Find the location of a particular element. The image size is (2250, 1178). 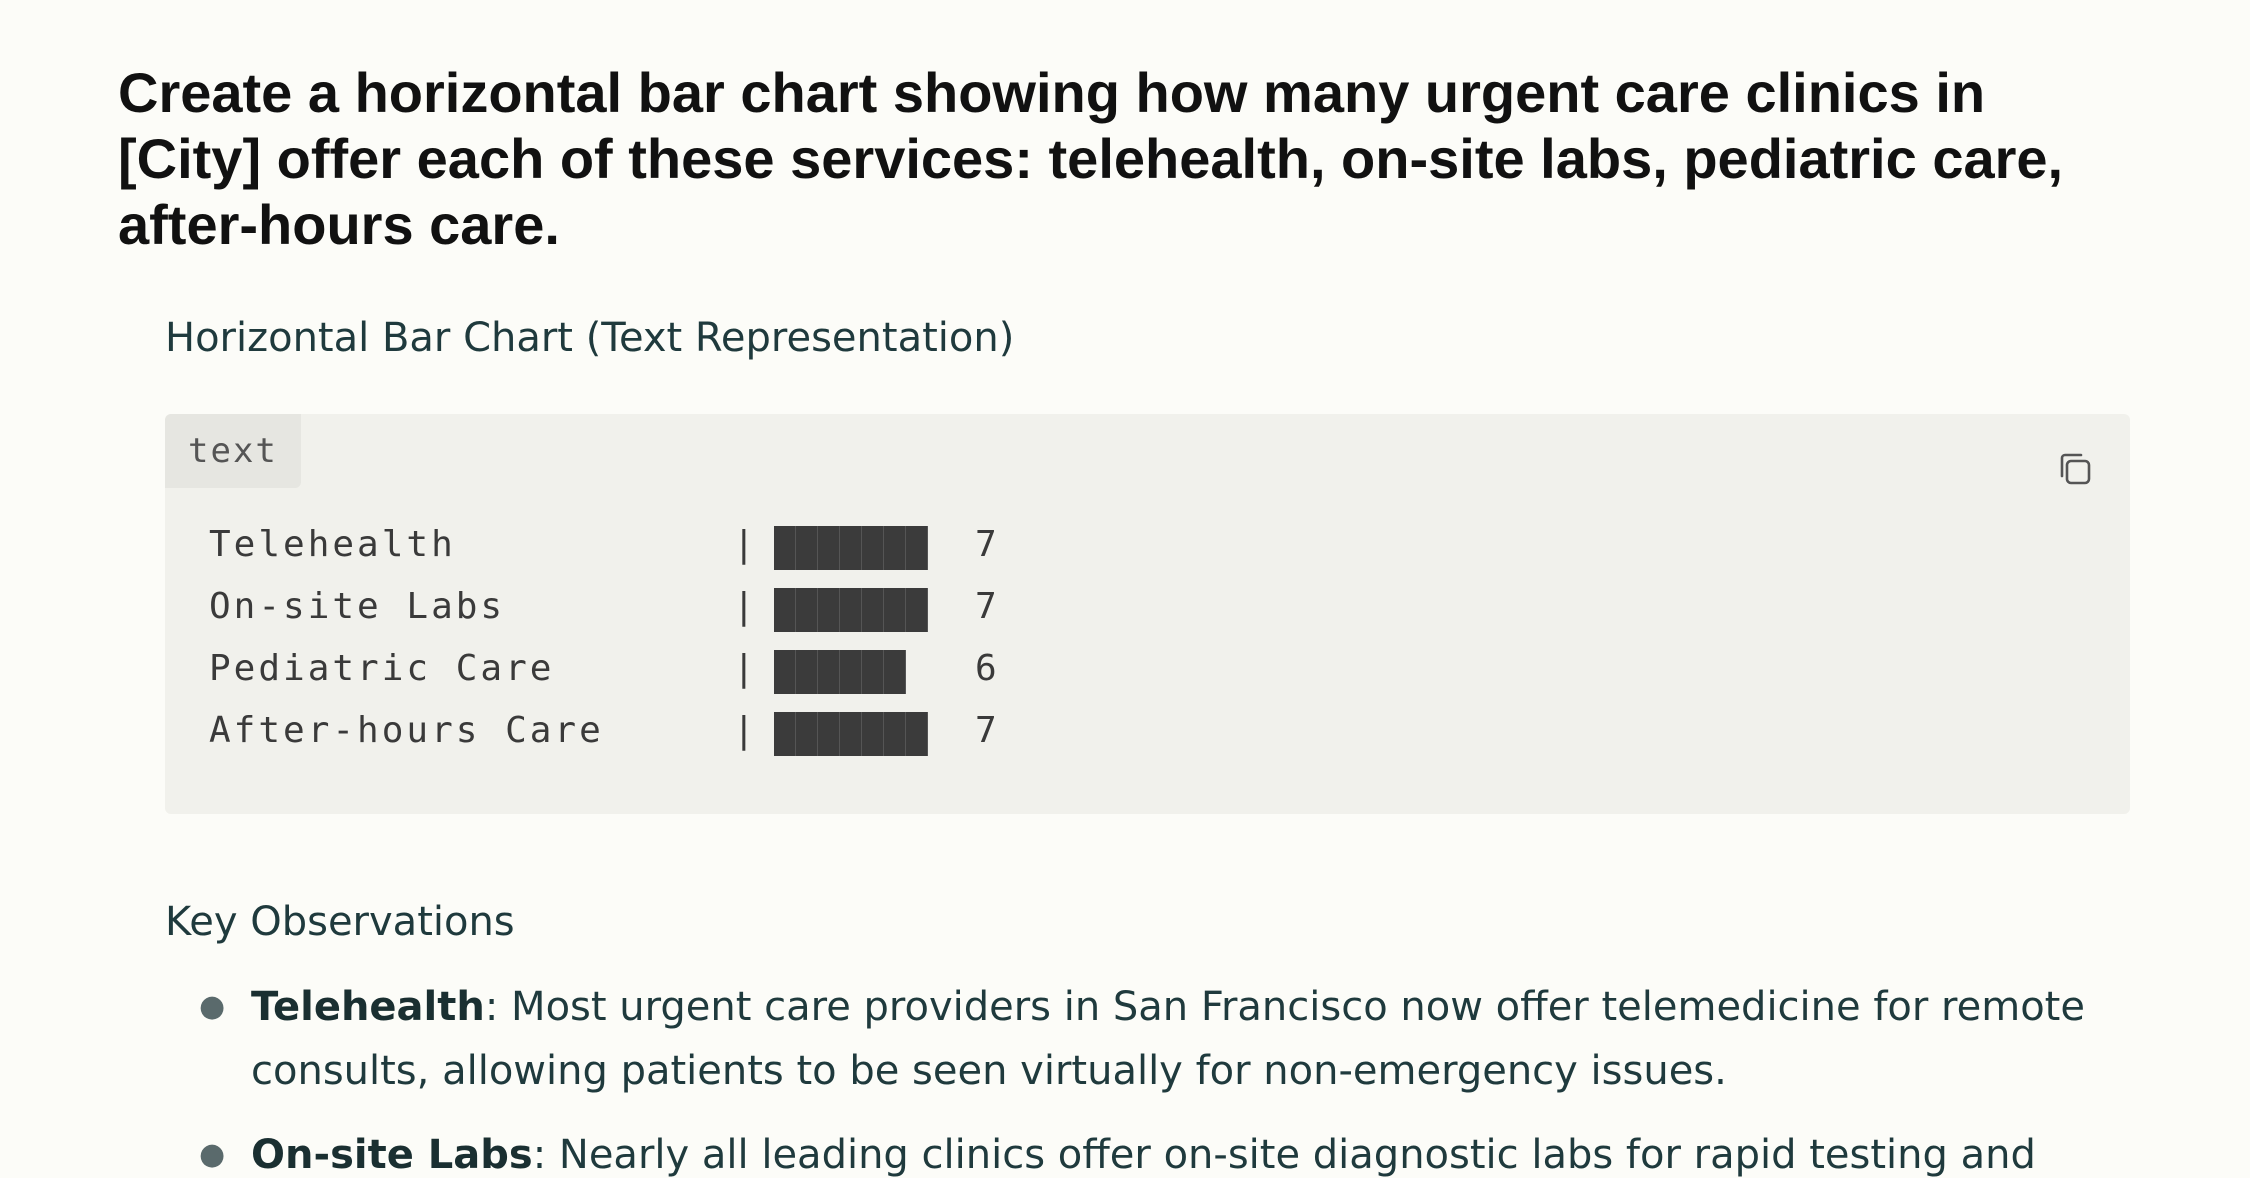

copy-icon is located at coordinates (2075, 469).